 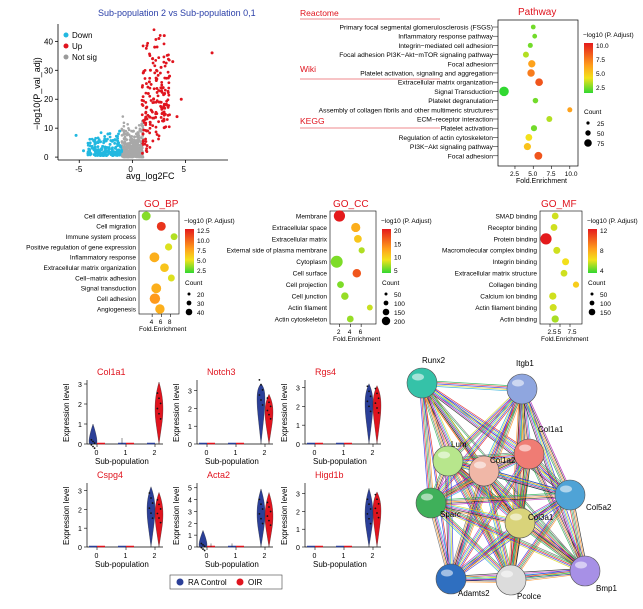 What do you see at coordinates (308, 69) in the screenshot?
I see `pathway-group-label: Wiki` at bounding box center [308, 69].